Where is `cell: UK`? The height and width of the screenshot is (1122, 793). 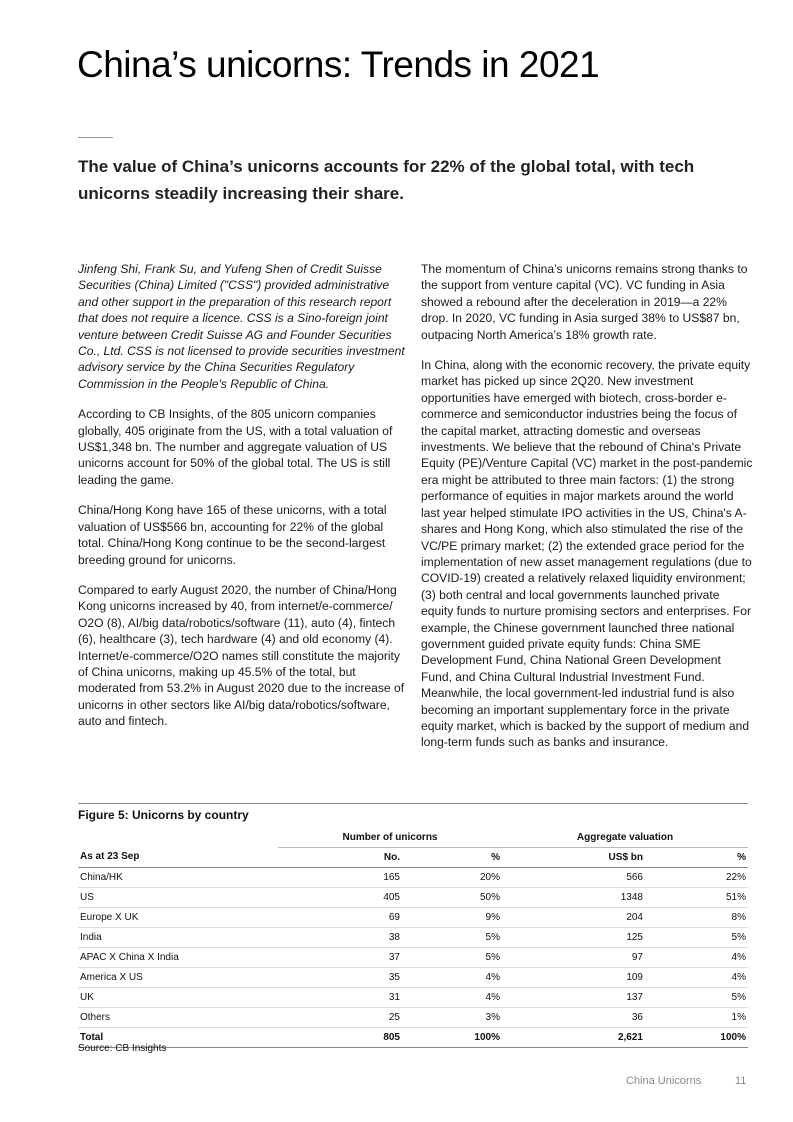 cell: UK is located at coordinates (178, 997).